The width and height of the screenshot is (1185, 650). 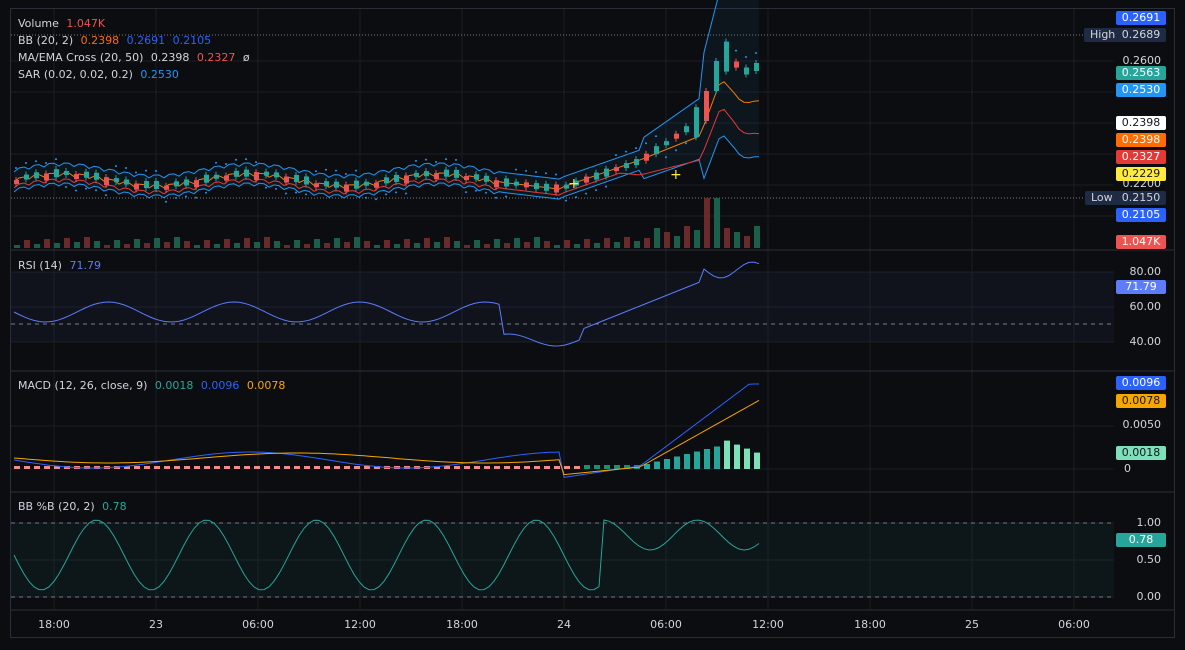 I want to click on rsi-band, so click(x=562, y=307).